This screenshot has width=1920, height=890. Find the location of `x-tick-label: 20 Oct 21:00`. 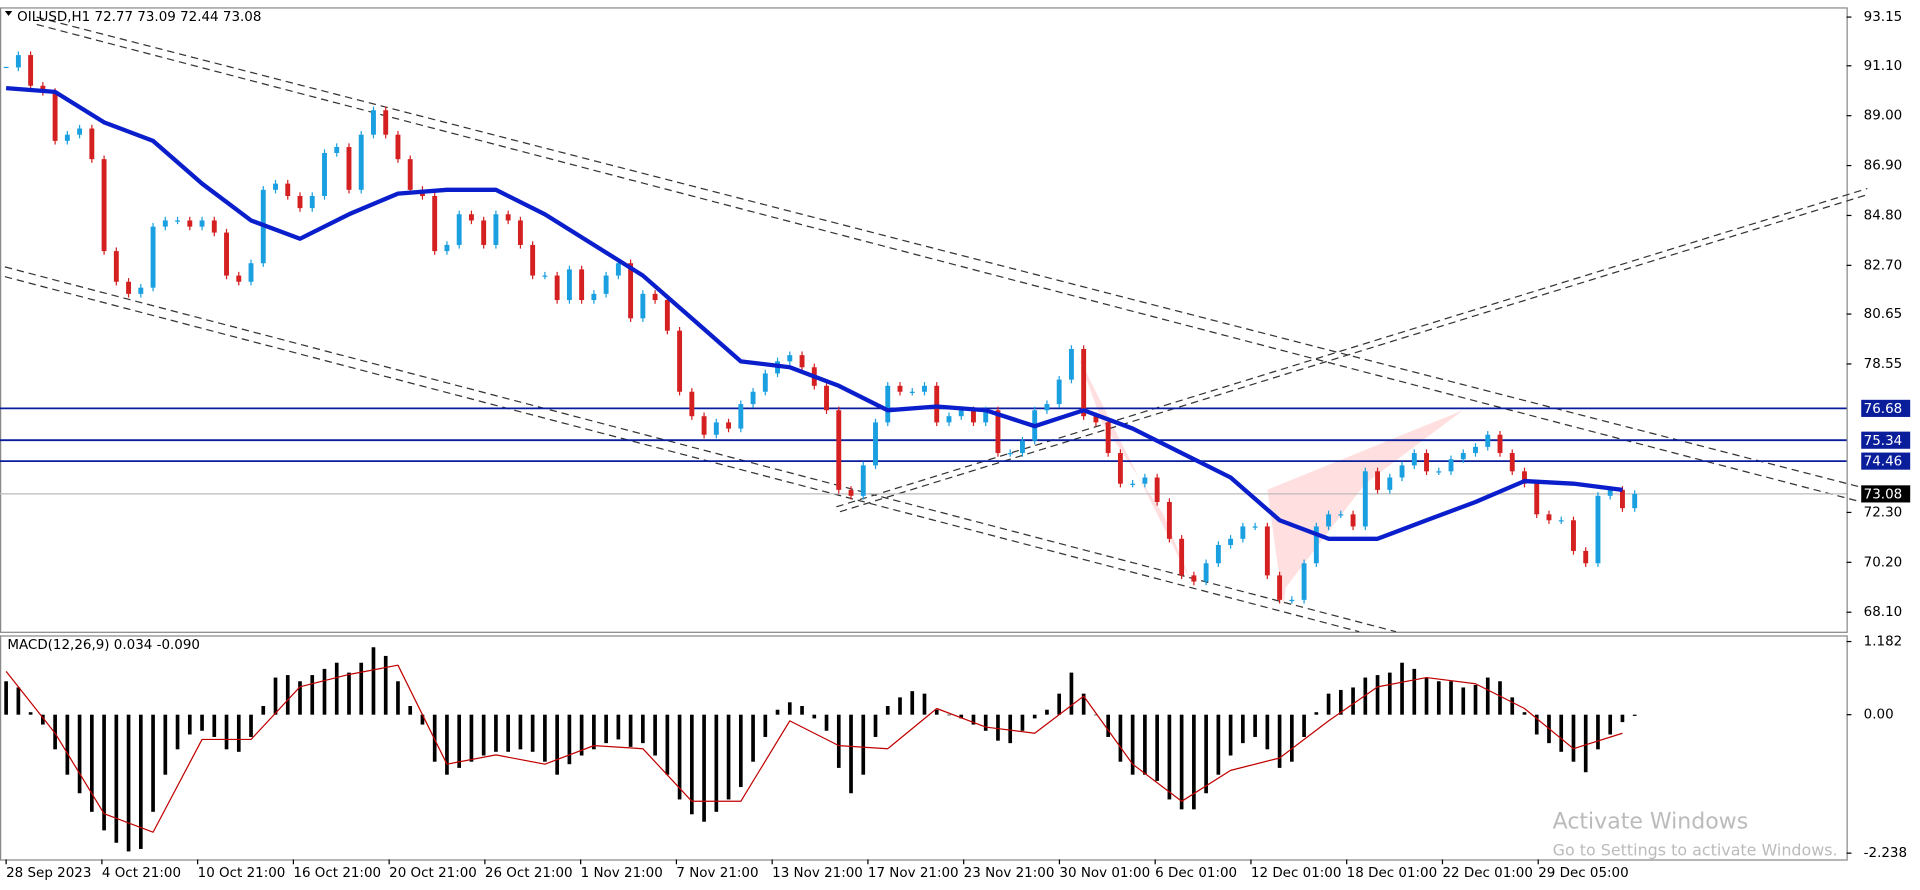

x-tick-label: 20 Oct 21:00 is located at coordinates (433, 873).